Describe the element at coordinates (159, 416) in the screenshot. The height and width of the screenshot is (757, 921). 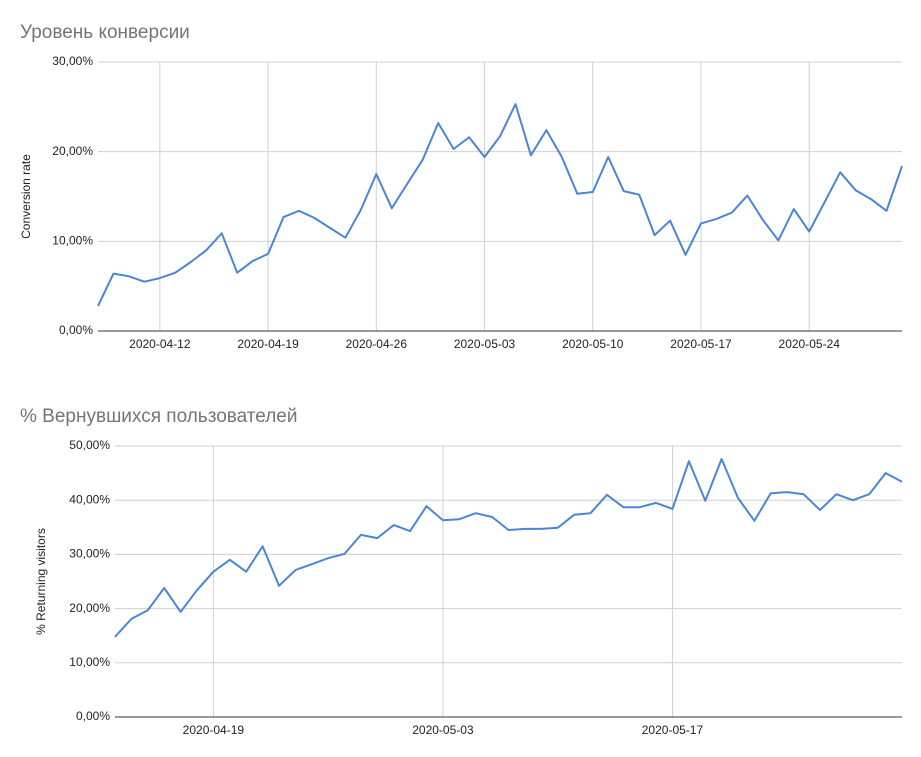
I see `chart-title: % Вернувшихся пользователей` at that location.